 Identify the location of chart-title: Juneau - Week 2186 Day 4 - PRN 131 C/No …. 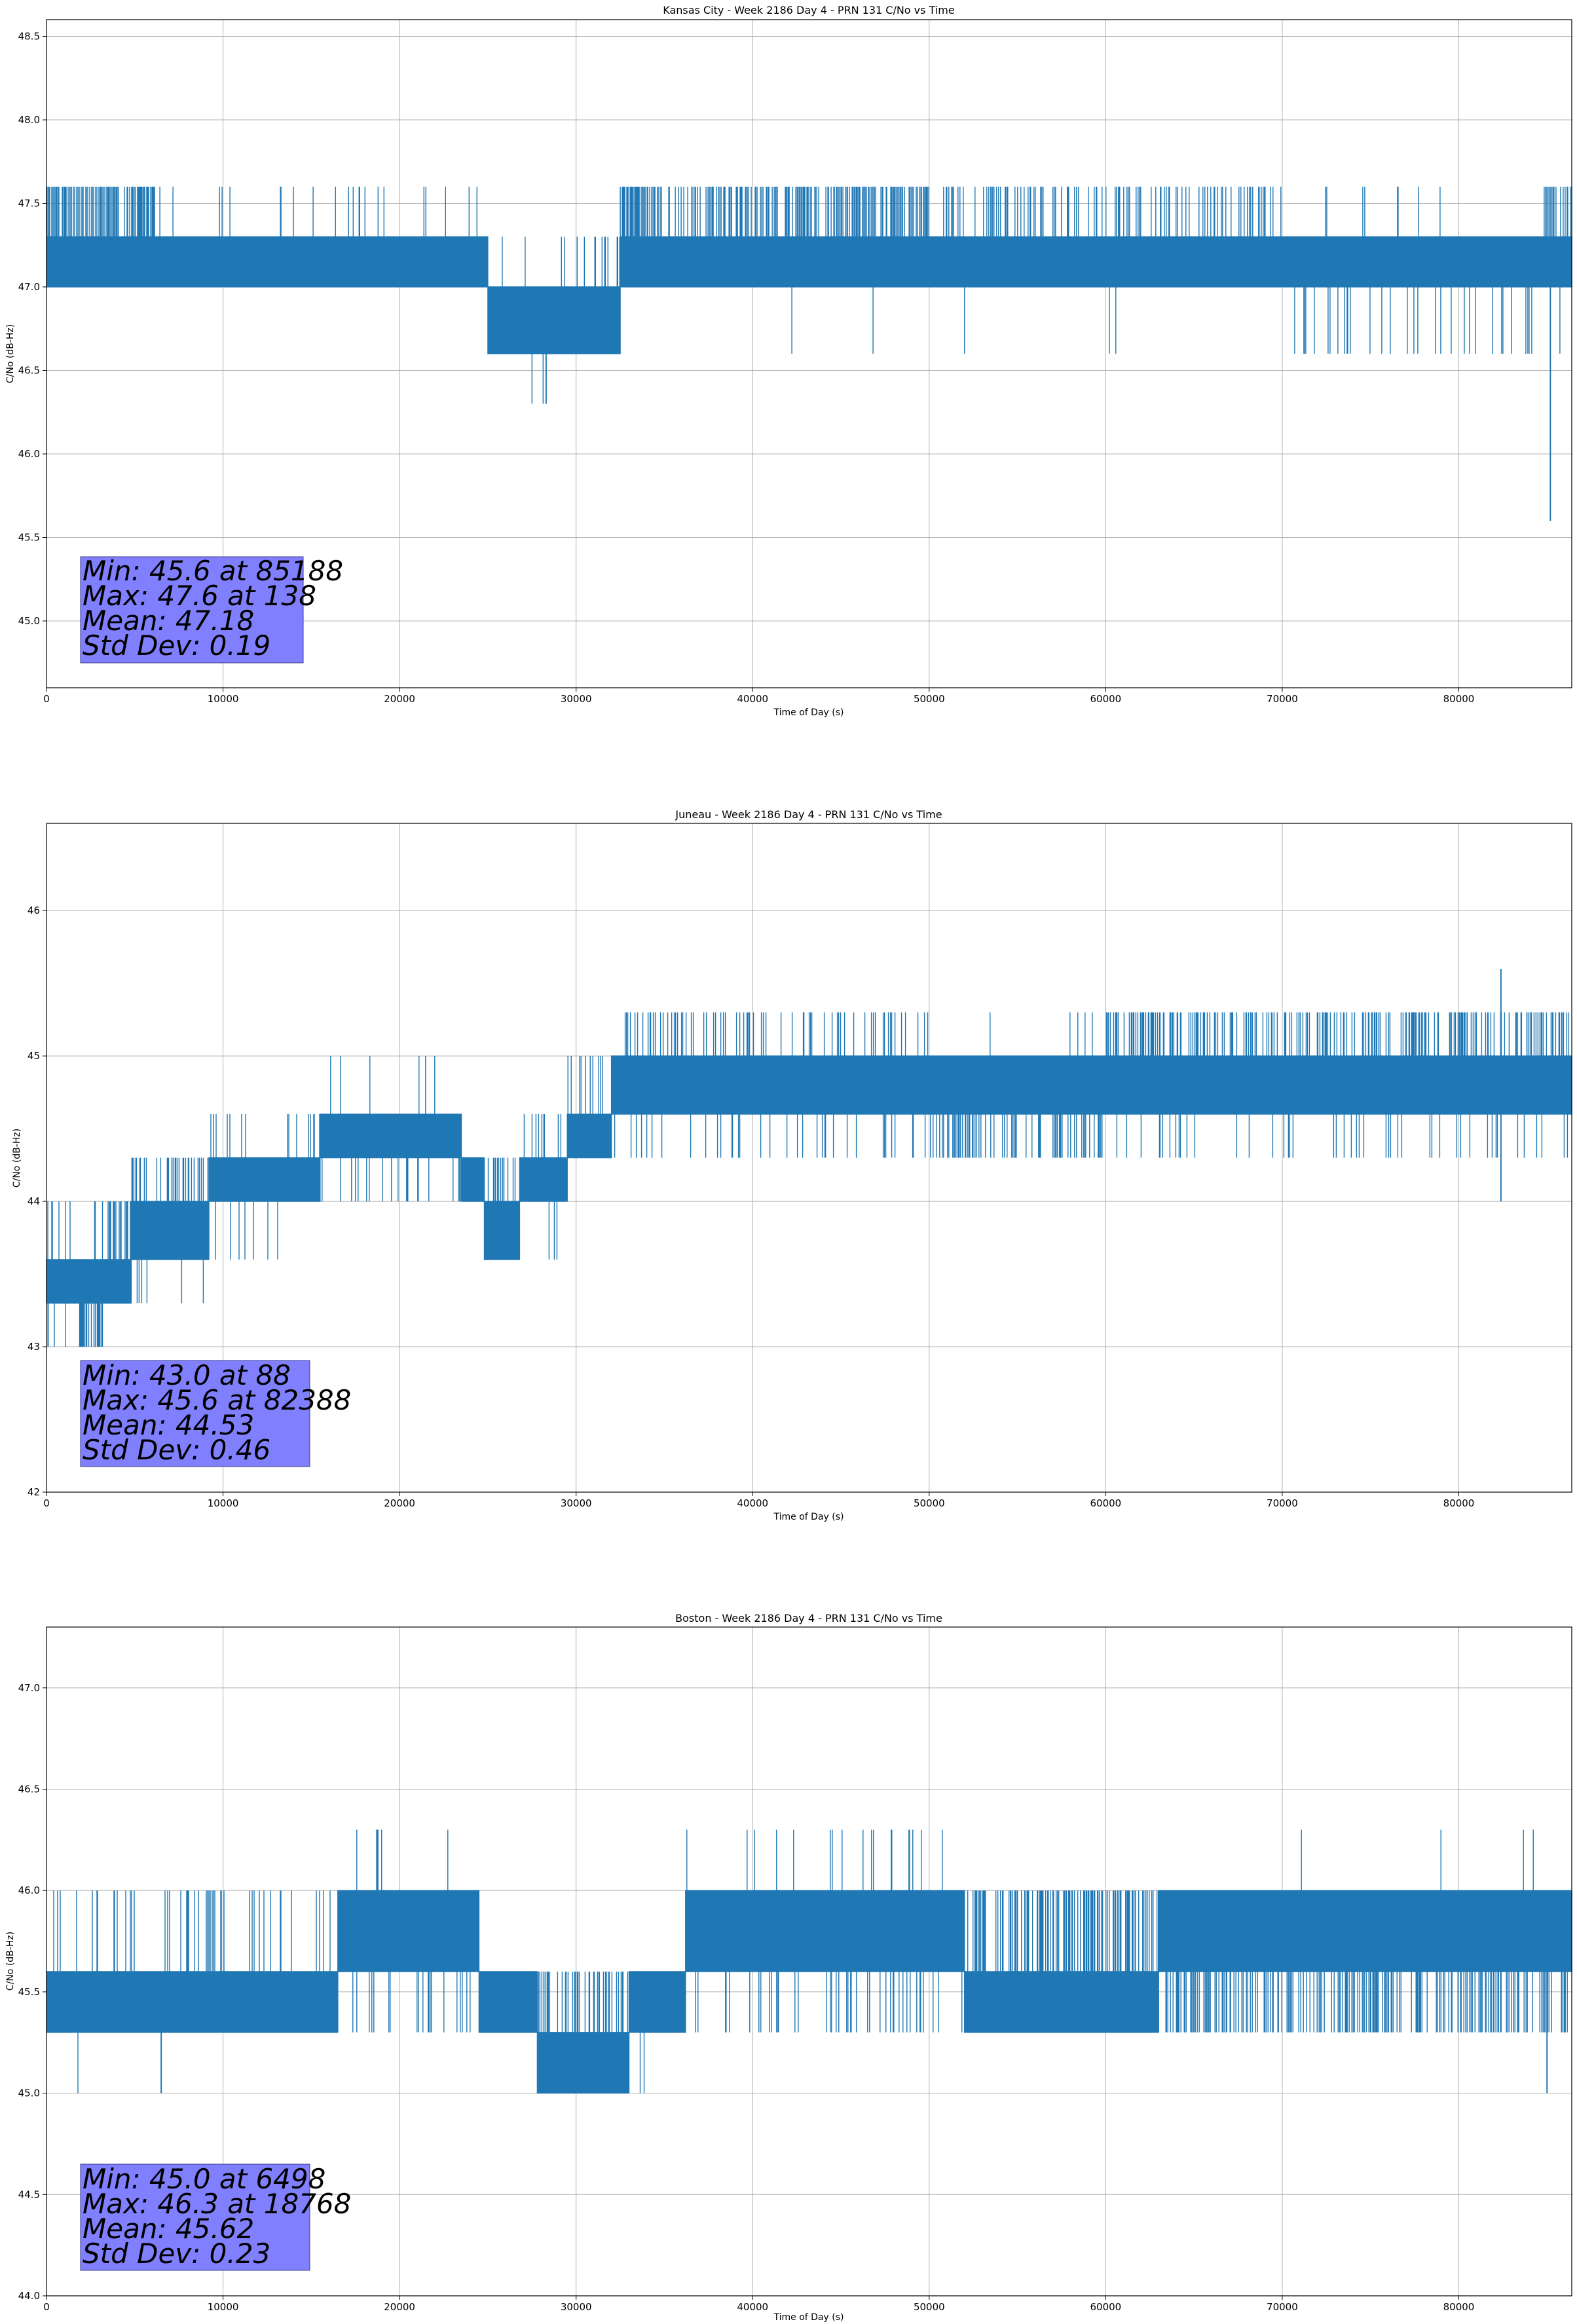
(808, 814).